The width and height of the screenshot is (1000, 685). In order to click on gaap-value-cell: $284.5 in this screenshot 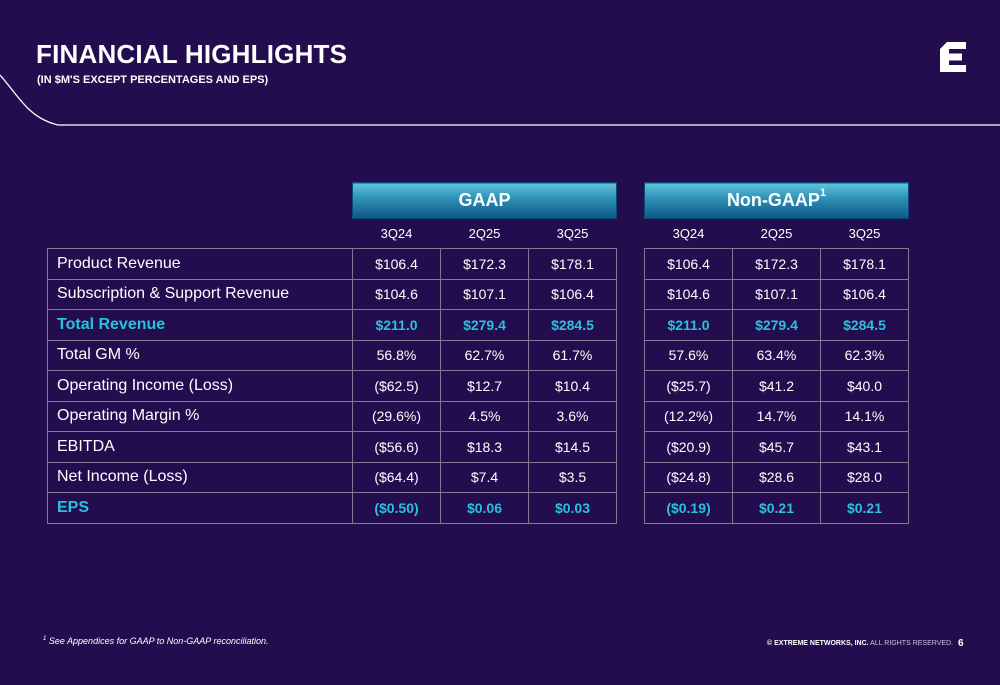, I will do `click(572, 325)`.